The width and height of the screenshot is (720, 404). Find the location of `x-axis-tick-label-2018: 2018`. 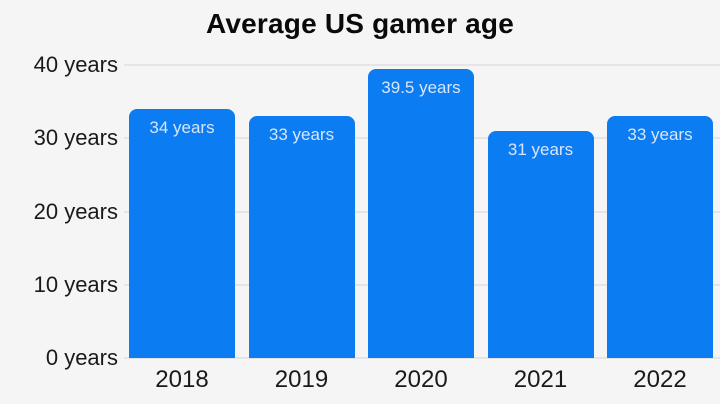

x-axis-tick-label-2018: 2018 is located at coordinates (182, 379).